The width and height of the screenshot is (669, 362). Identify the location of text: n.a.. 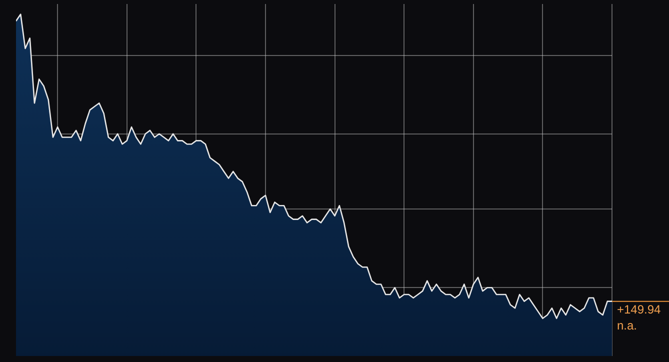
(627, 325).